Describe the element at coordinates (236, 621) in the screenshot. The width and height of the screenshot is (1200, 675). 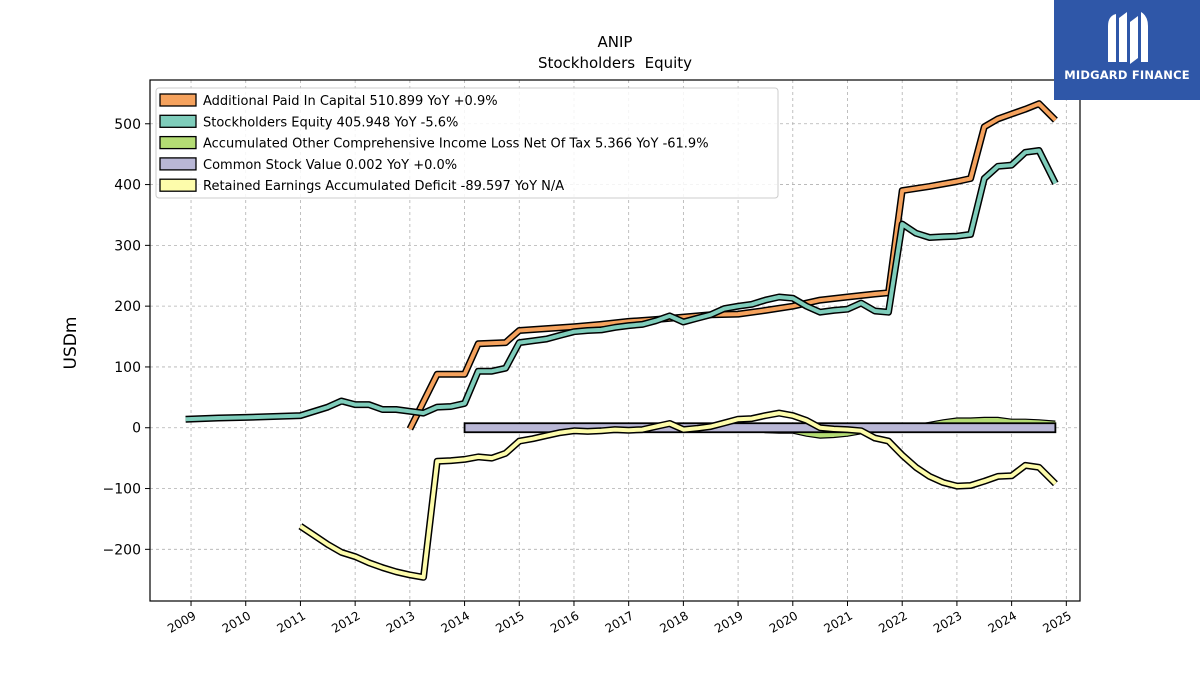
I see `x-tick-label: 2010` at that location.